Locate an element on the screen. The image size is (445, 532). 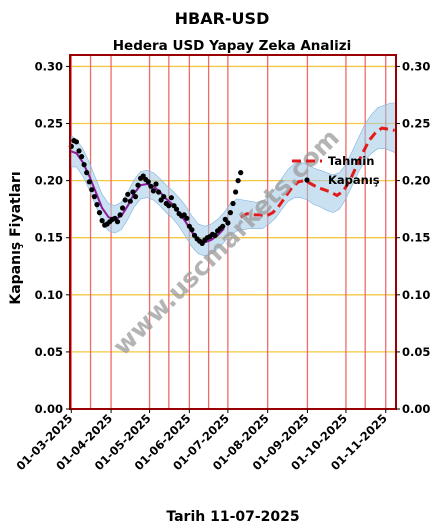
y-tick-label-right: 0.10 is located at coordinates (416, 295).